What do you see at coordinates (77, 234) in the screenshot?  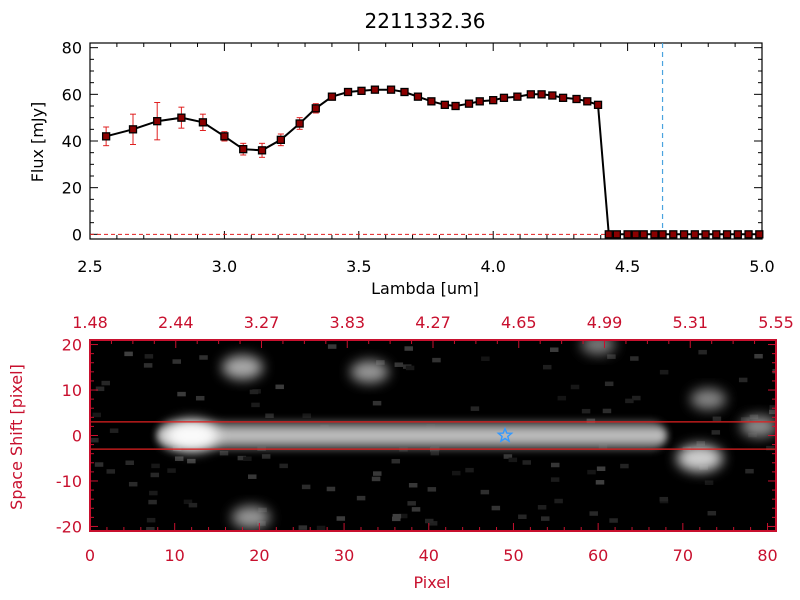 I see `spectrum-y-tick-label: 0` at bounding box center [77, 234].